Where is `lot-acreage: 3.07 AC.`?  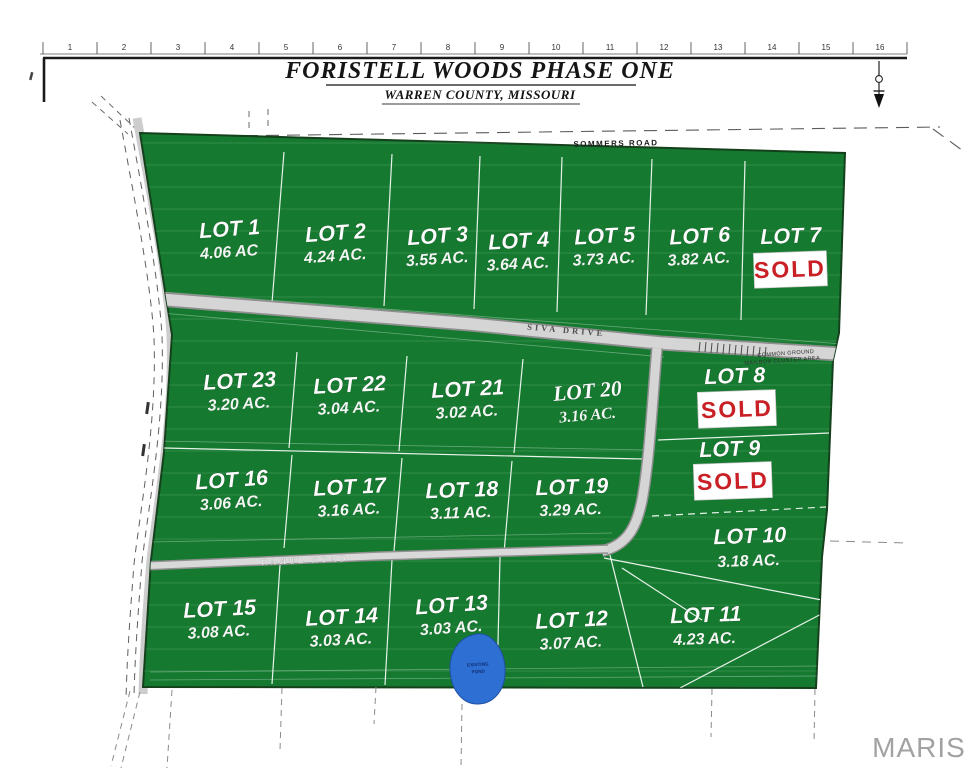 lot-acreage: 3.07 AC. is located at coordinates (570, 643).